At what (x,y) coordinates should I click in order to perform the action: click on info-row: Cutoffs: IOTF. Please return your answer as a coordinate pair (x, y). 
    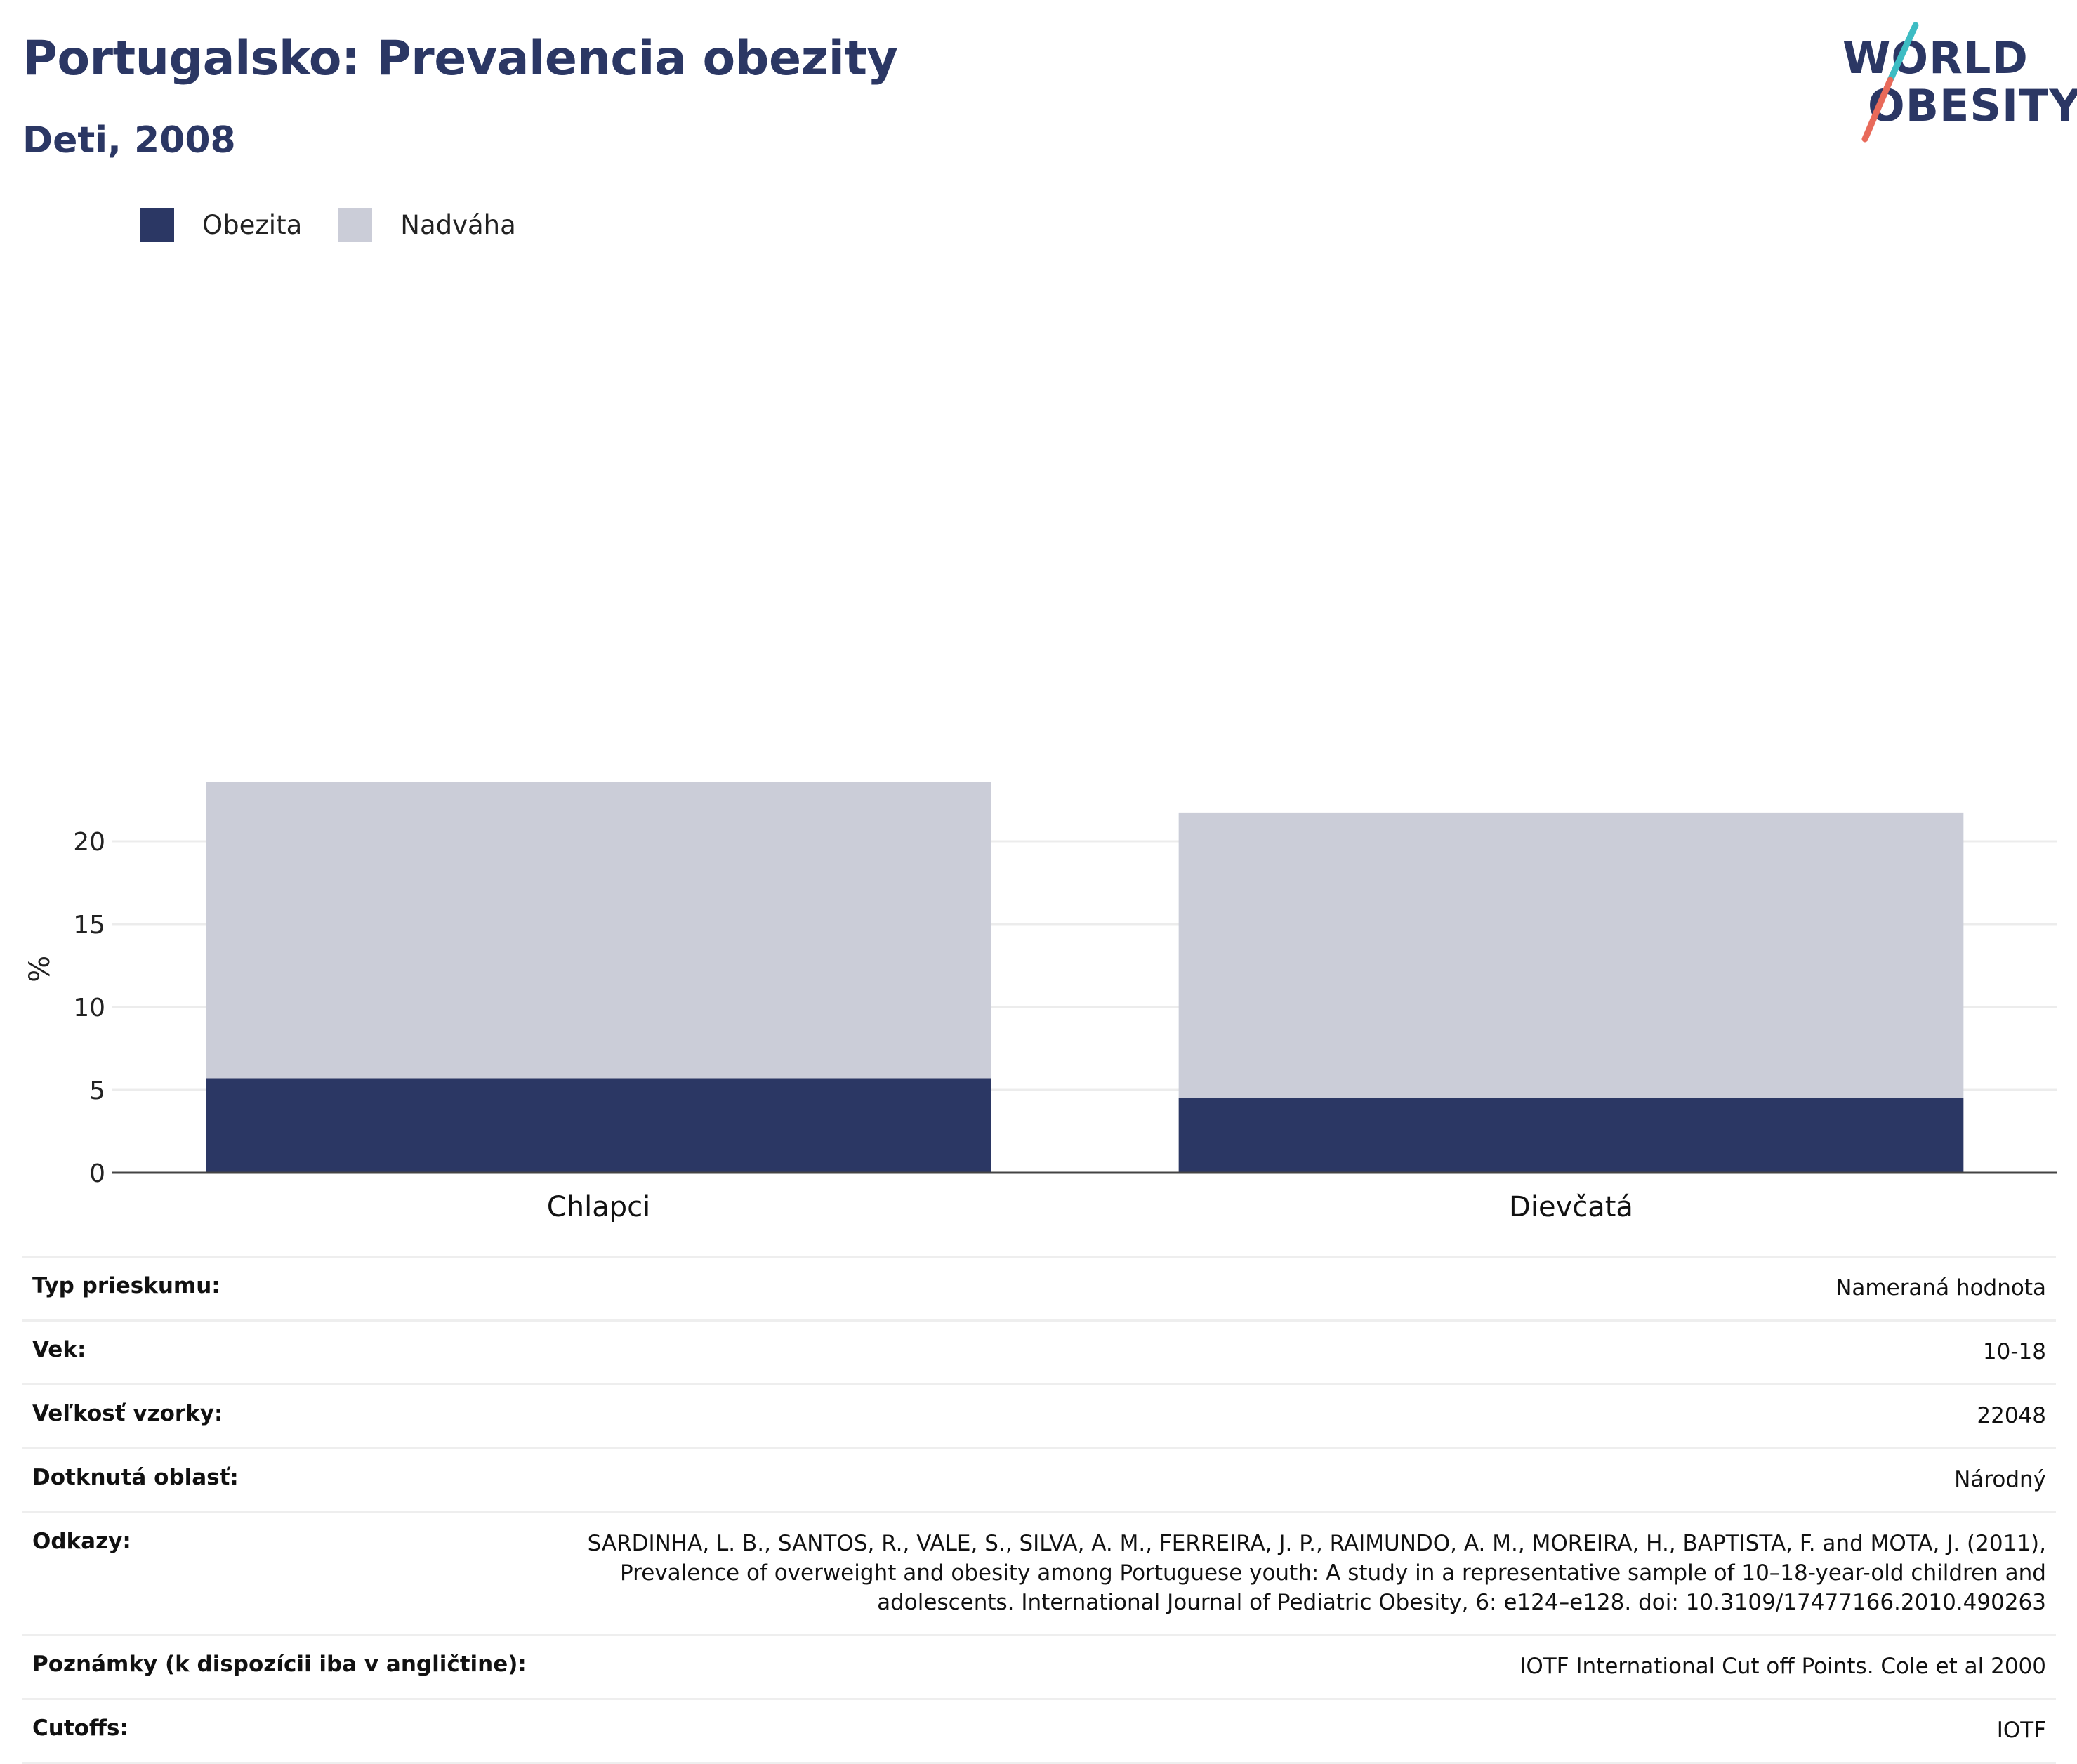
    Looking at the image, I should click on (1039, 1731).